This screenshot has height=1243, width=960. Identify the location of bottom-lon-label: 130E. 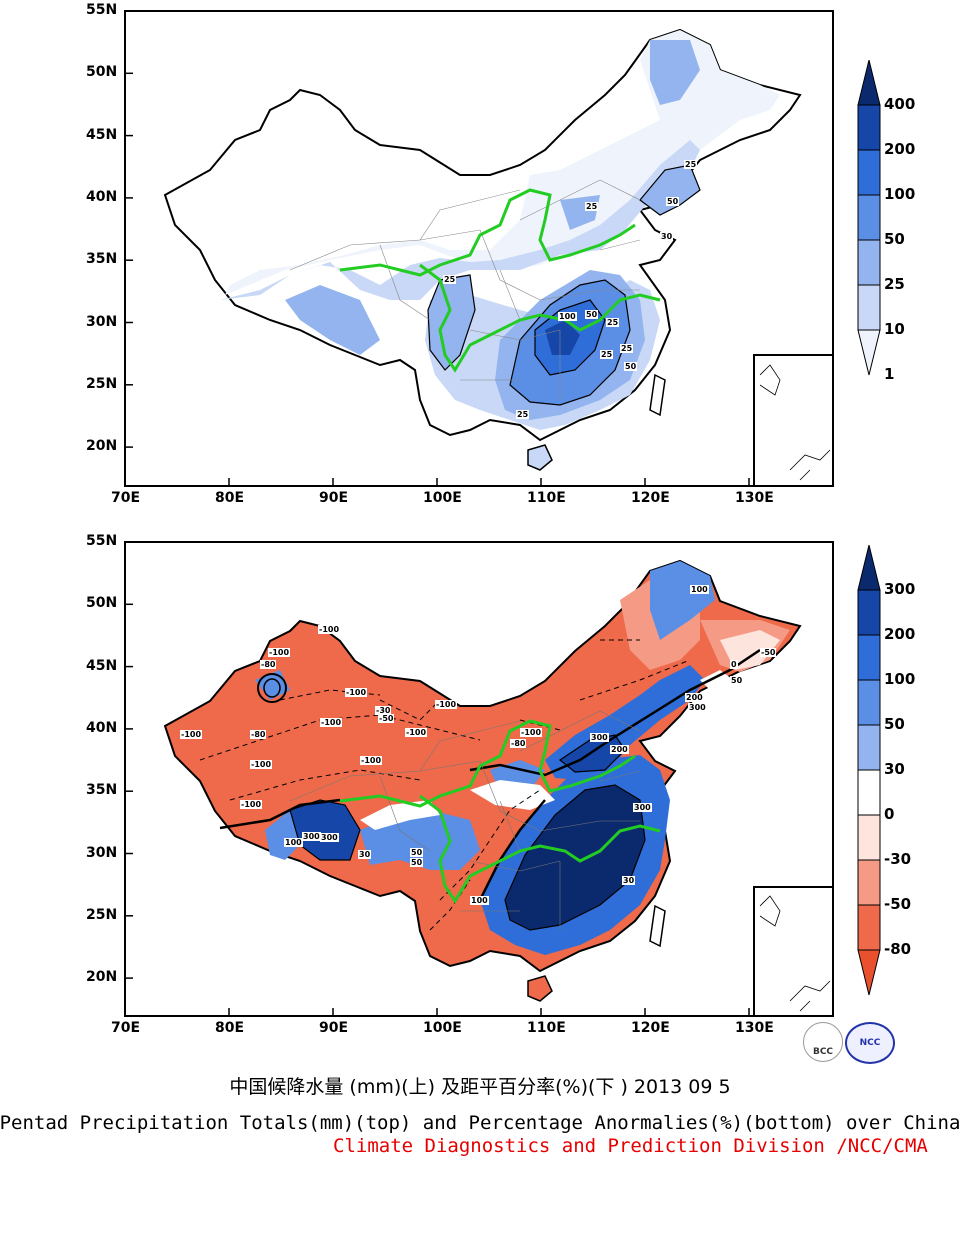
(754, 1028).